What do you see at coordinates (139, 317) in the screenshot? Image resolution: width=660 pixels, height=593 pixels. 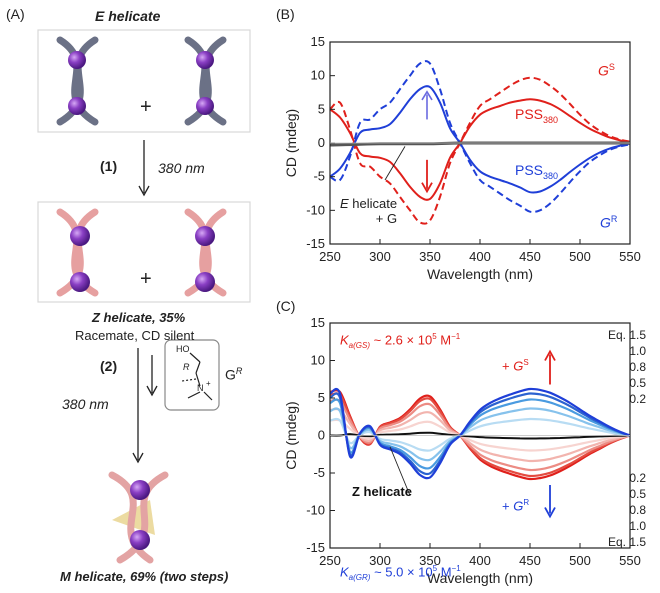 I see `z-helicate-caption: Z helicate, 35%` at bounding box center [139, 317].